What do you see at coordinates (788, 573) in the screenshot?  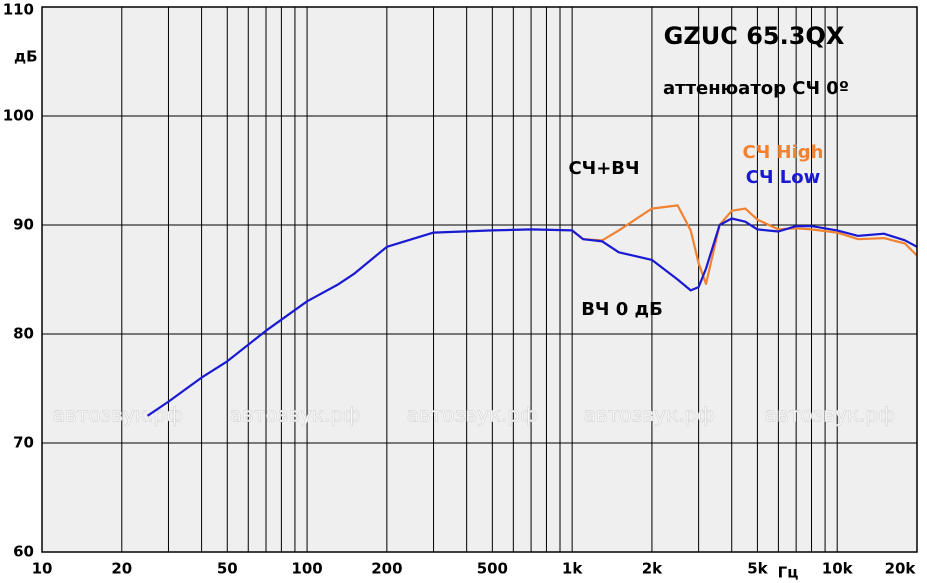 I see `x-axis-label: Гц` at bounding box center [788, 573].